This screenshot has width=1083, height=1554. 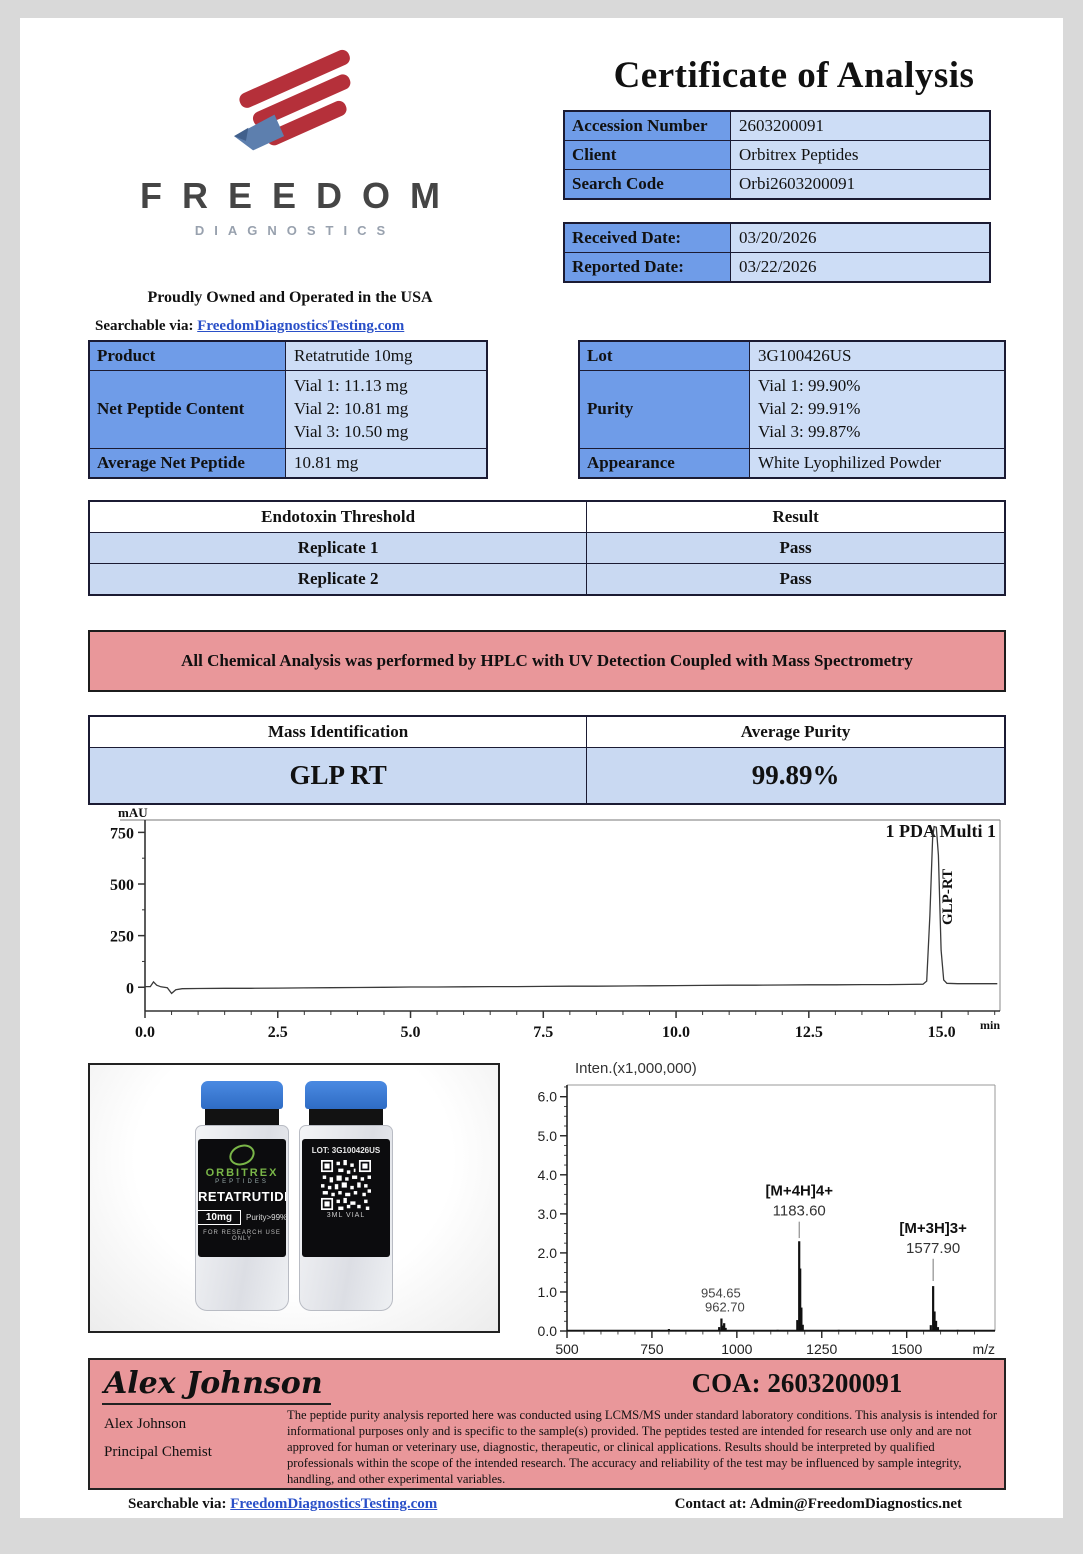 What do you see at coordinates (795, 517) in the screenshot?
I see `column-header: Result` at bounding box center [795, 517].